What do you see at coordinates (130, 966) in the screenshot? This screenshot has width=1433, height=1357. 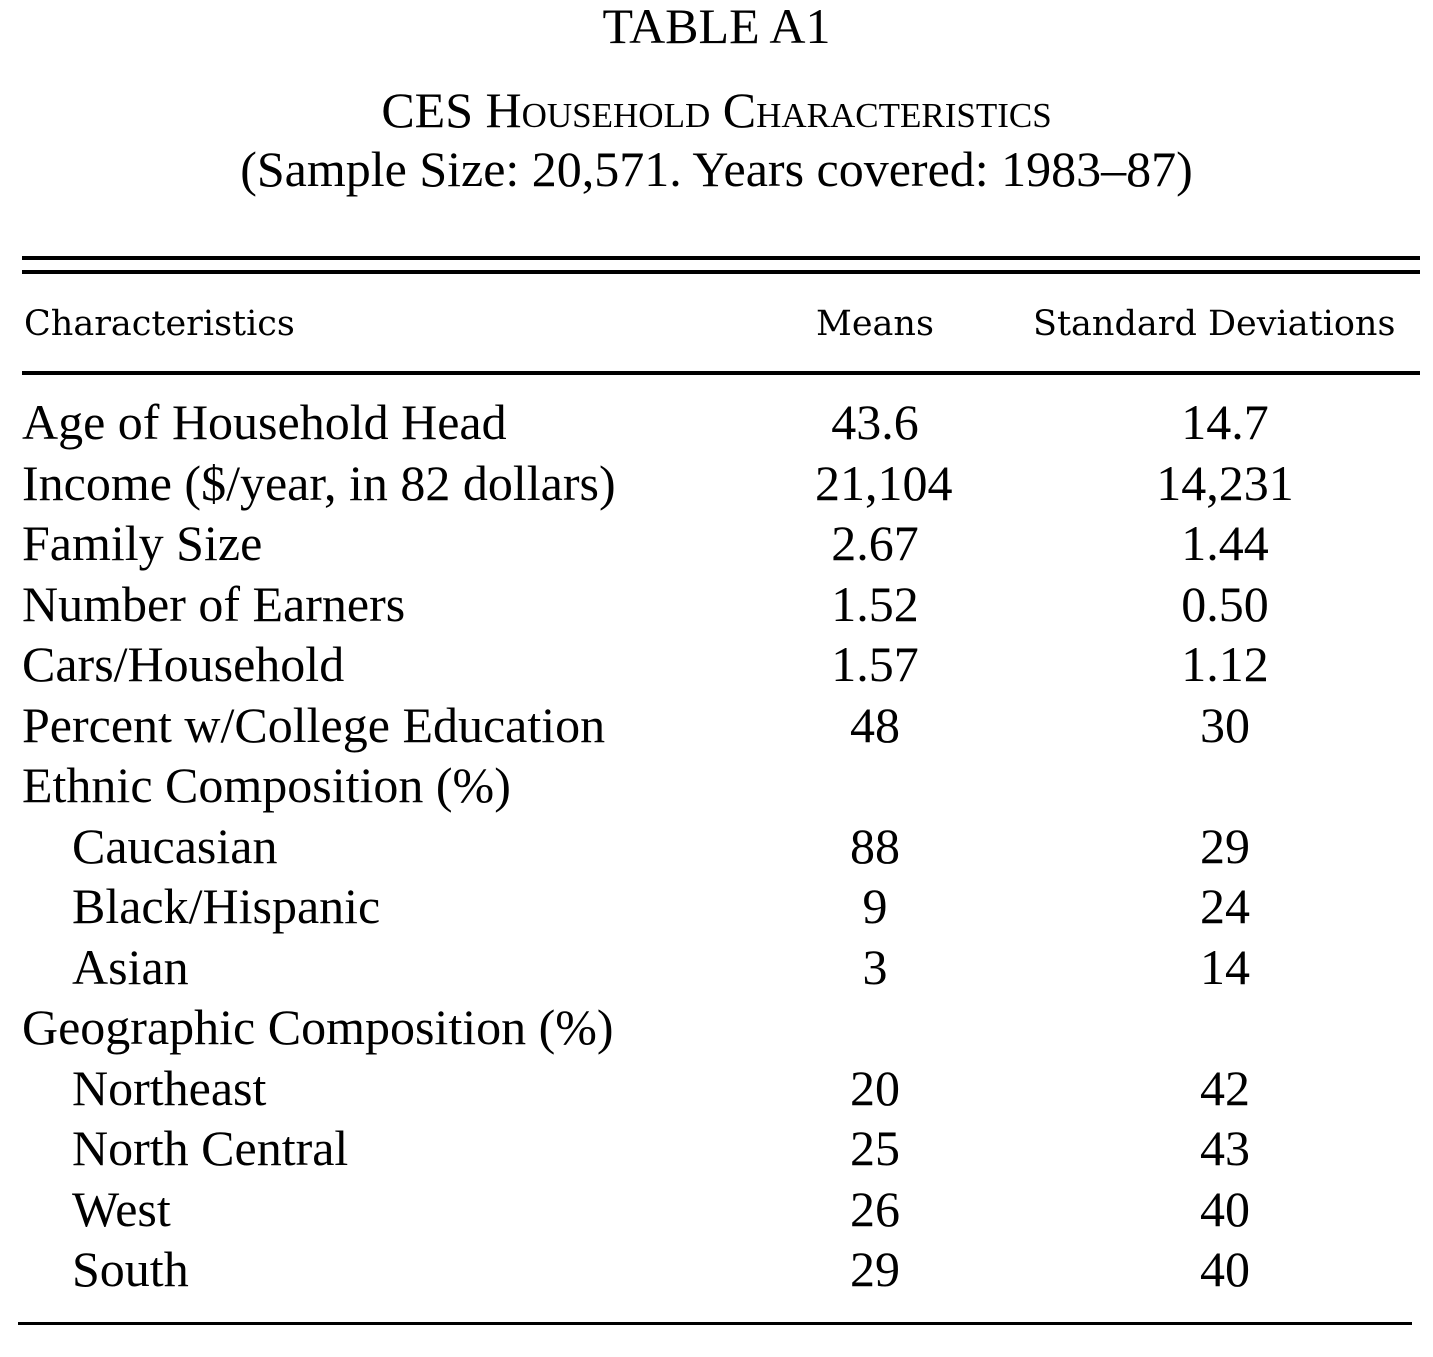 I see `row-label: Asian` at bounding box center [130, 966].